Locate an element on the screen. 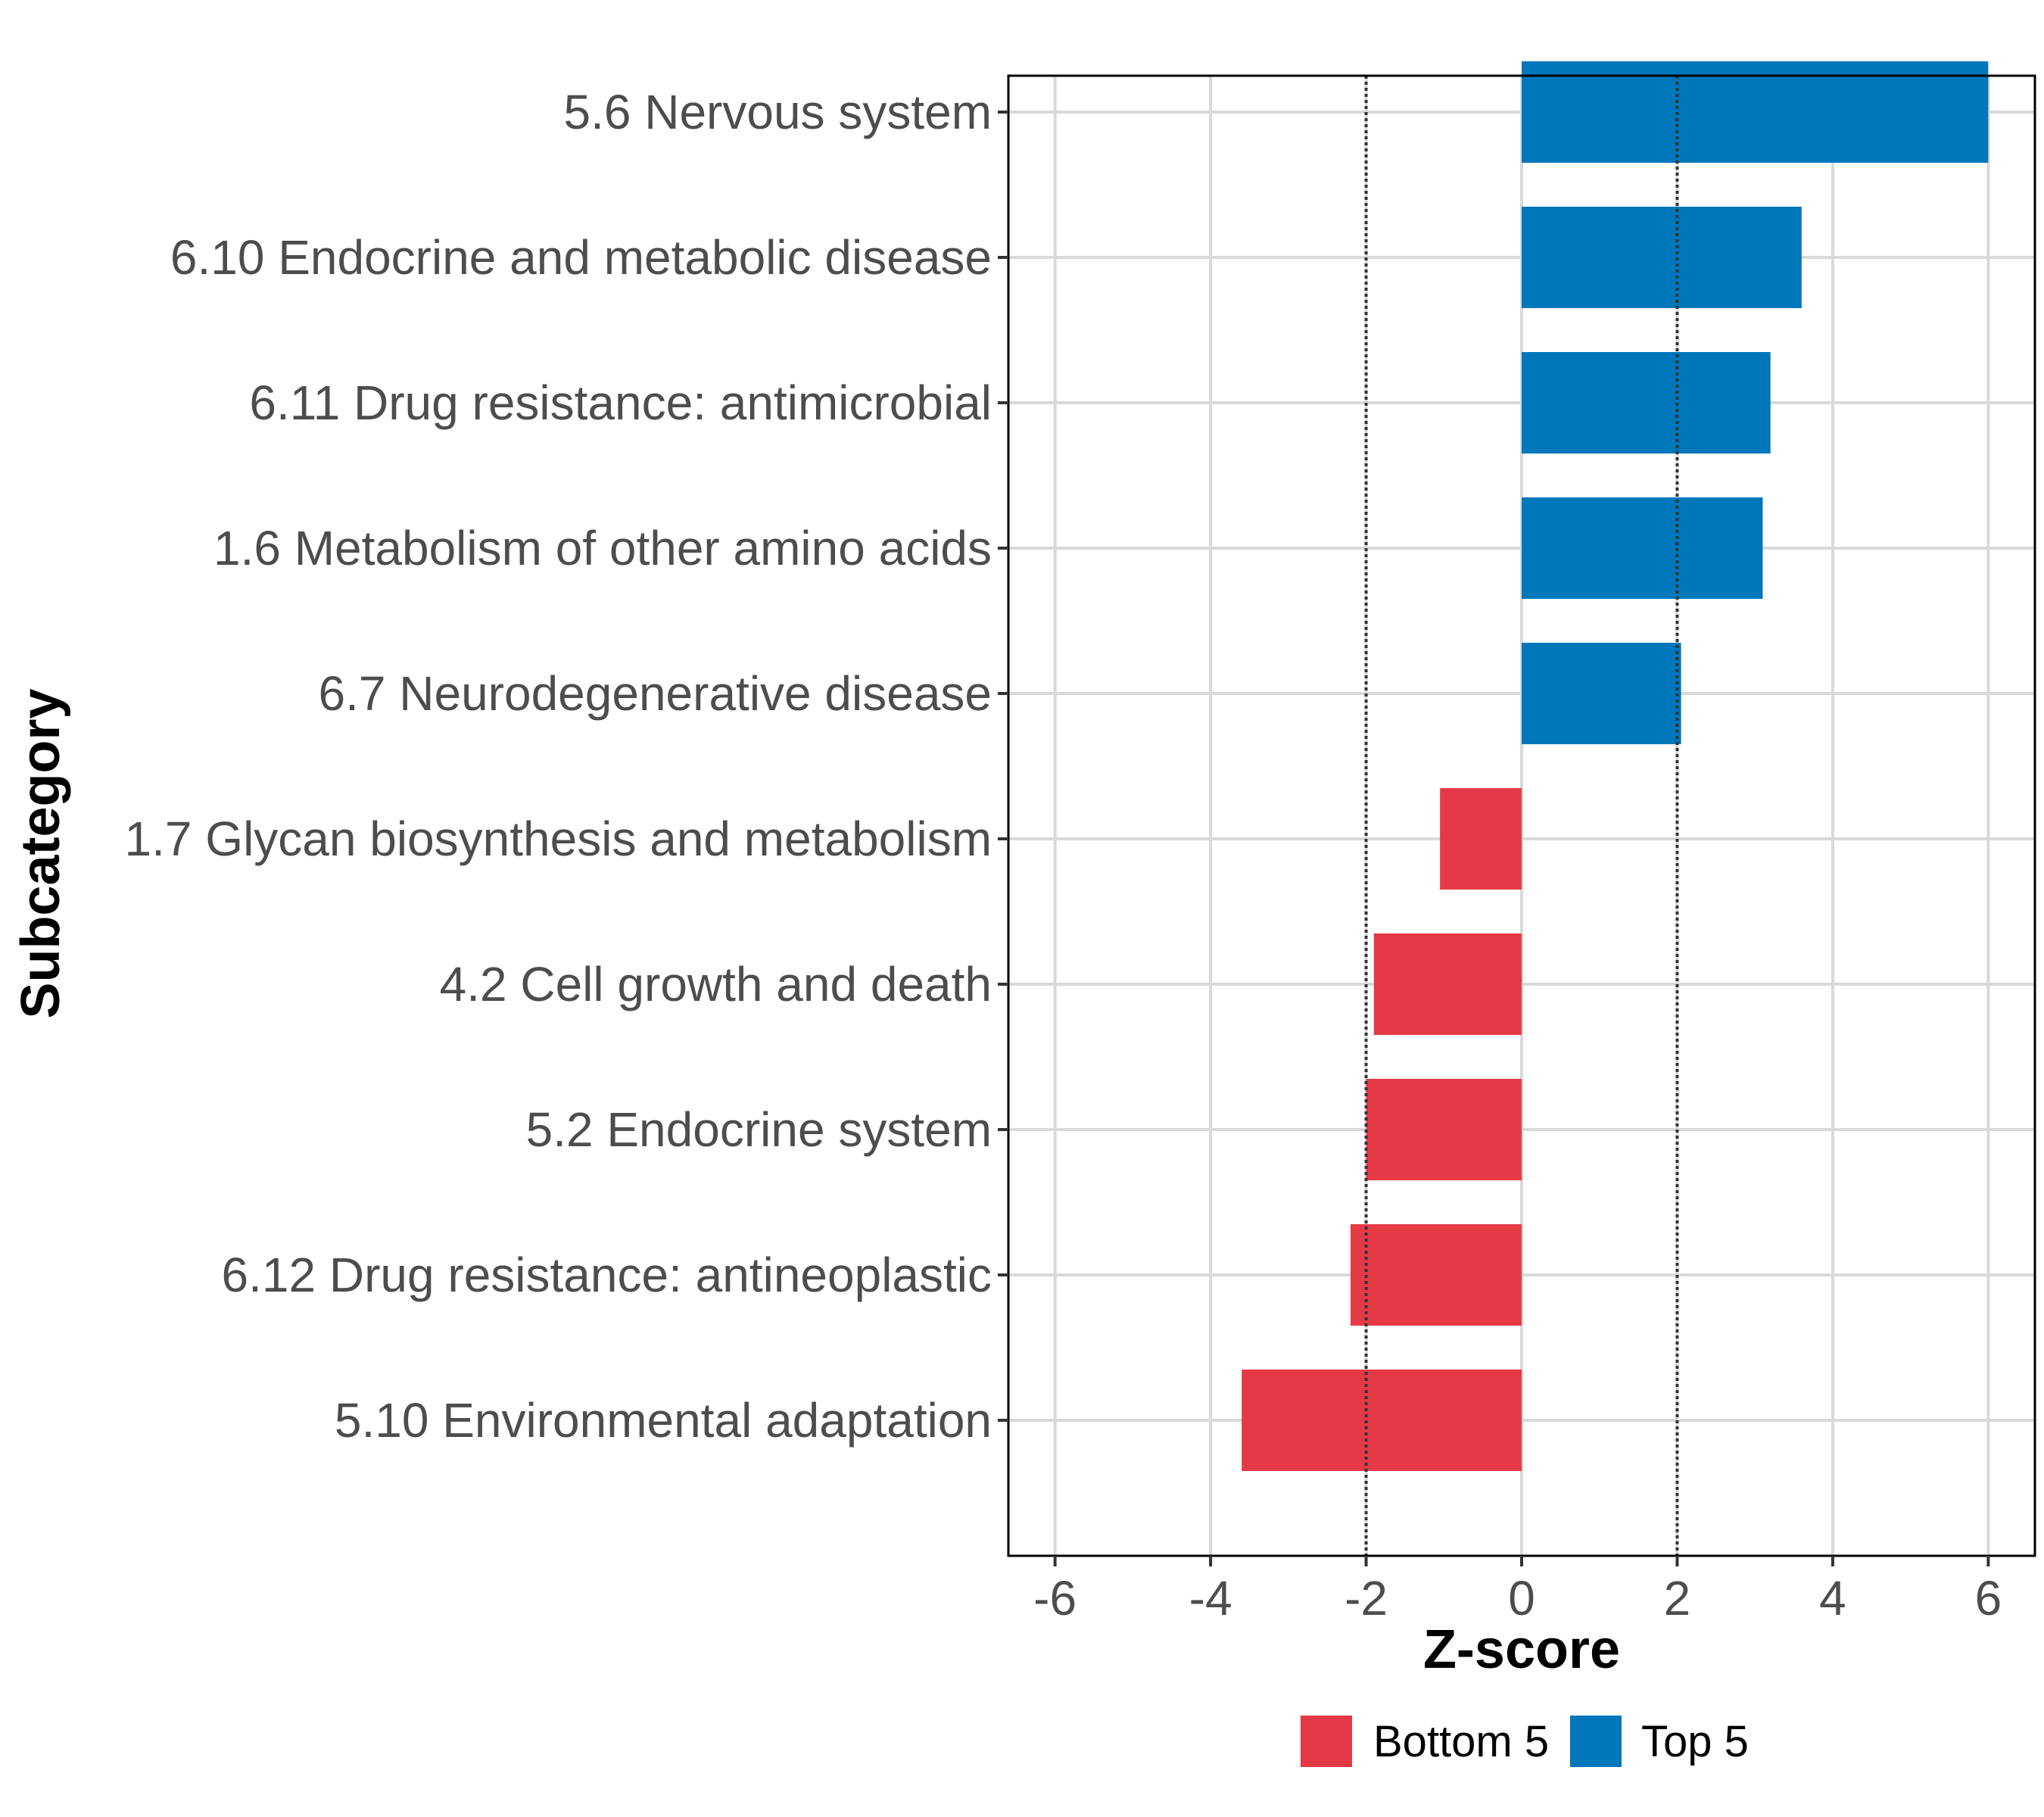 This screenshot has height=1817, width=2044. x-axis: -6 -4 -2 0 2 4 6 is located at coordinates (1518, 1590).